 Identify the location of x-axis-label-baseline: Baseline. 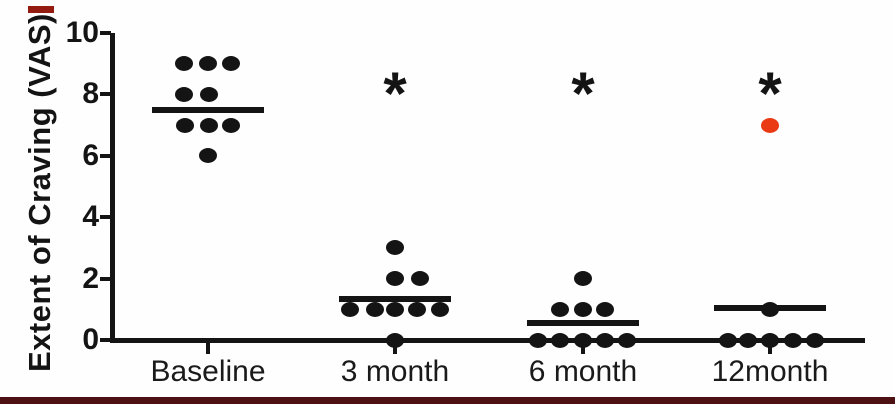
(208, 371).